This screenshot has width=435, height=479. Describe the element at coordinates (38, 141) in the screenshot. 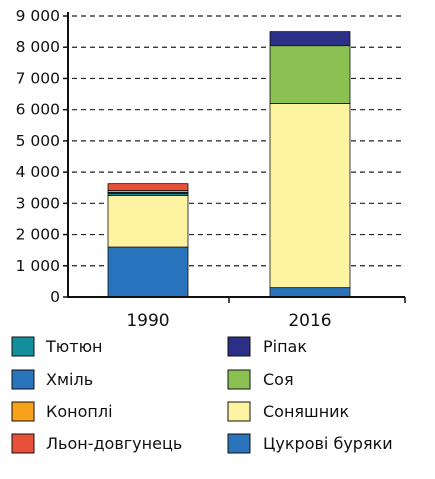

I see `y-tick-label-5: 5 000` at that location.